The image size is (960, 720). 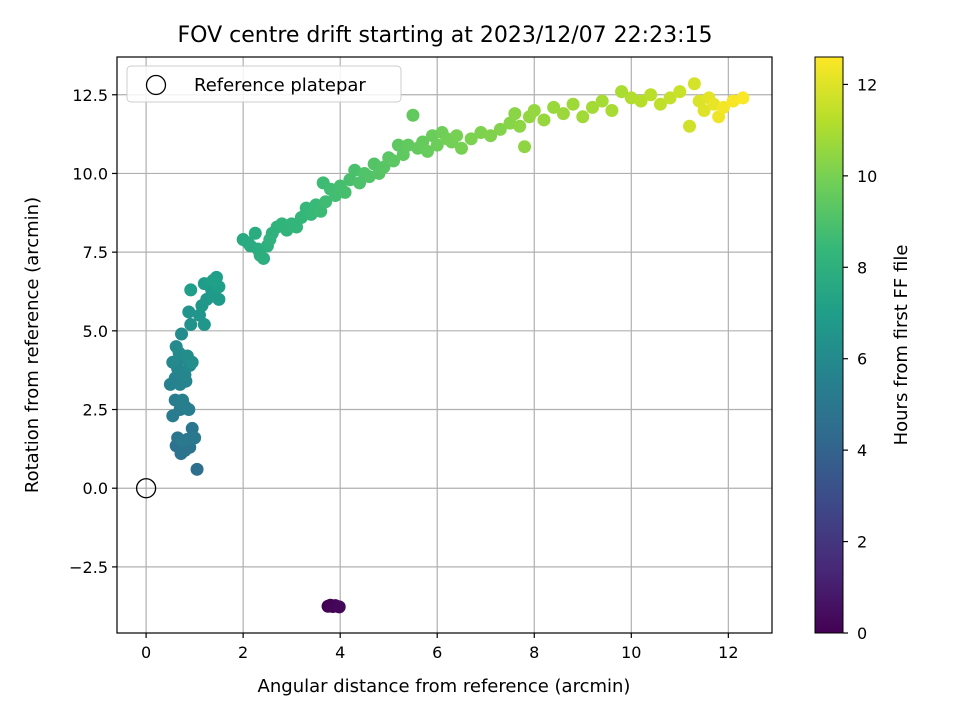 What do you see at coordinates (90, 95) in the screenshot?
I see `y-tick-label: 12.5` at bounding box center [90, 95].